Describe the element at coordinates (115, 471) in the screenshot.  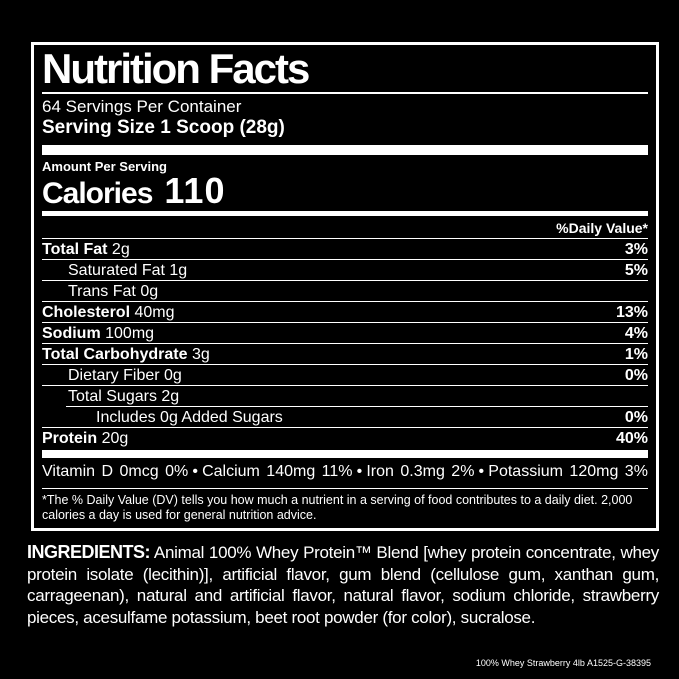
I see `micronutrient-item: Vitamin D 0mcg 0%` at that location.